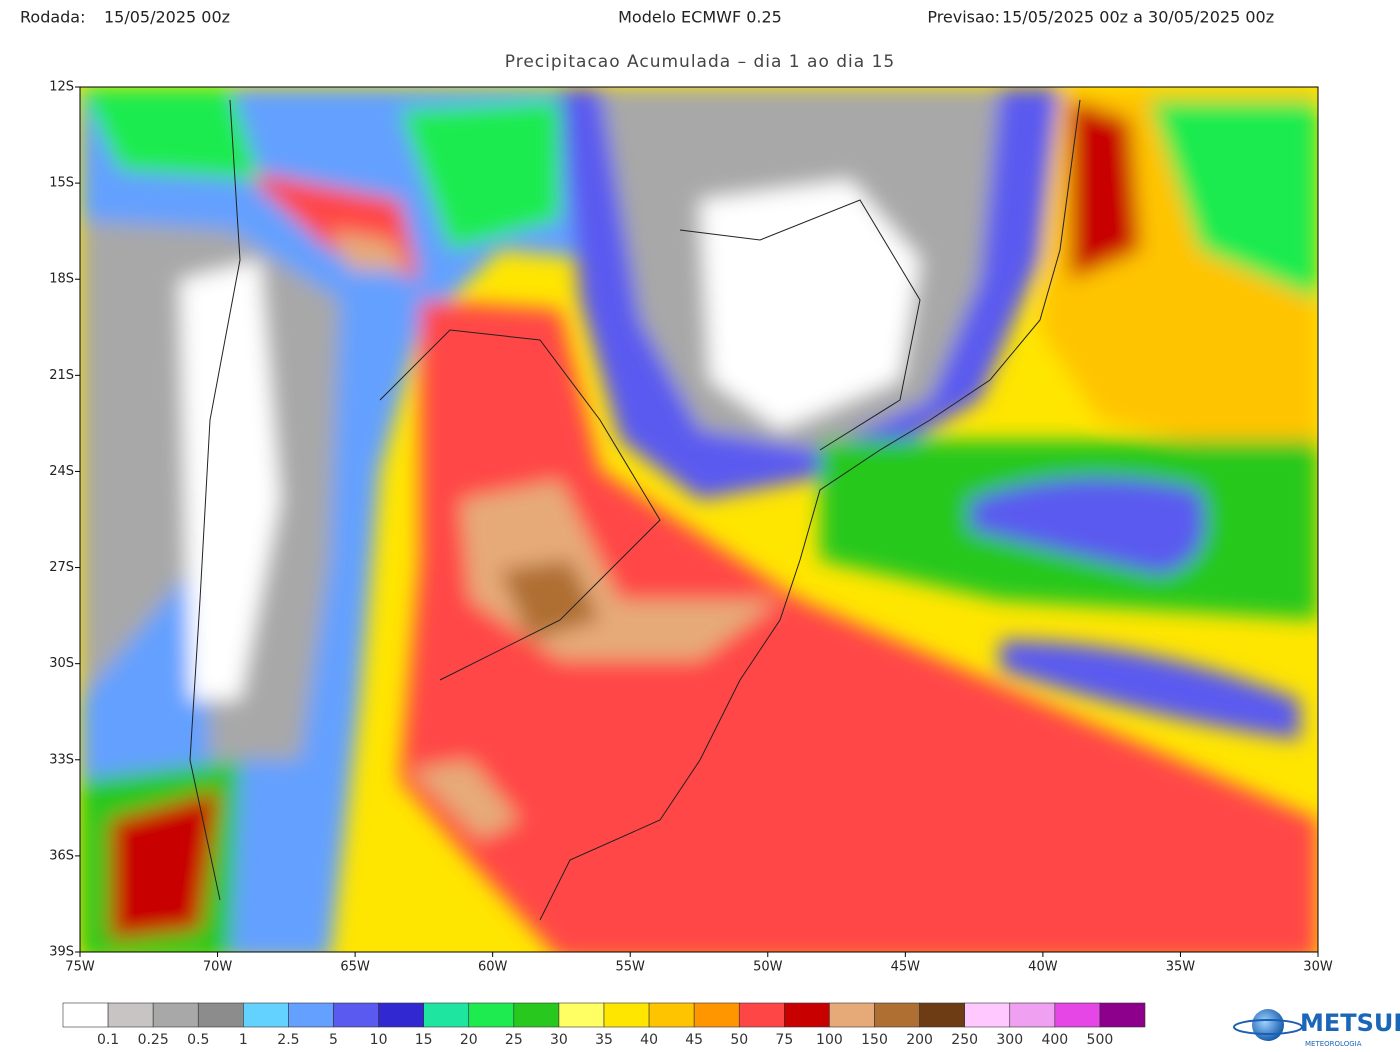 This screenshot has height=1052, width=1400. I want to click on legend-label: 75, so click(784, 1040).